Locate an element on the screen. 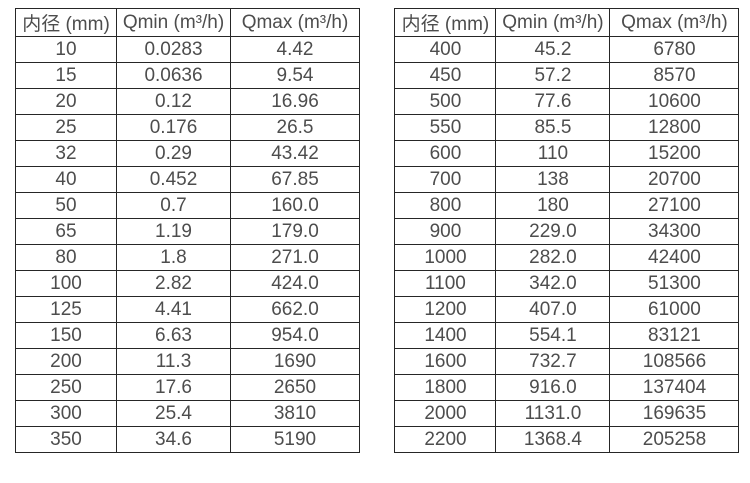 This screenshot has width=750, height=483. table-cell: 1200 is located at coordinates (445, 309).